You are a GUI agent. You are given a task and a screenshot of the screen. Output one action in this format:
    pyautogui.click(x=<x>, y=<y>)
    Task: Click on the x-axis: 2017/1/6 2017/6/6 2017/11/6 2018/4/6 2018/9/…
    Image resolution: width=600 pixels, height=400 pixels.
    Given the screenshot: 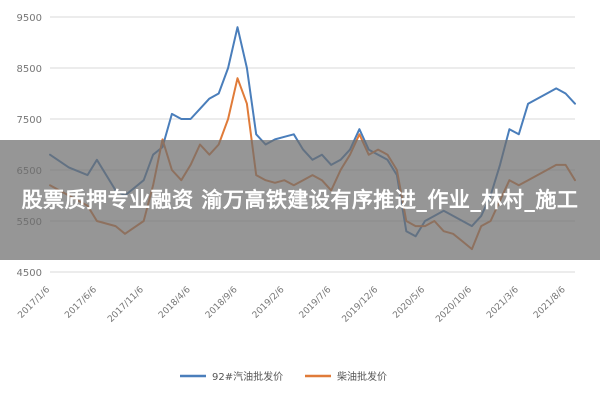 What is the action you would take?
    pyautogui.click(x=291, y=305)
    